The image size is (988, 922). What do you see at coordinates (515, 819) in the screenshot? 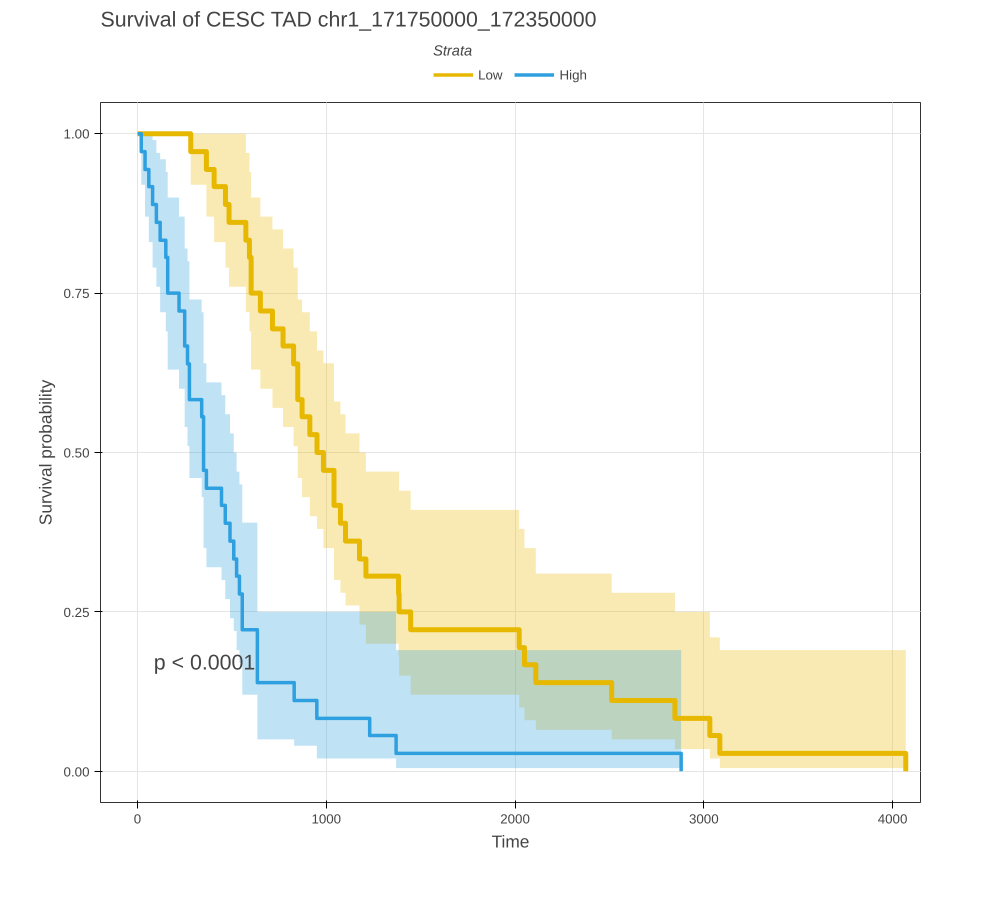
I see `x-tick-label: 2000` at bounding box center [515, 819].